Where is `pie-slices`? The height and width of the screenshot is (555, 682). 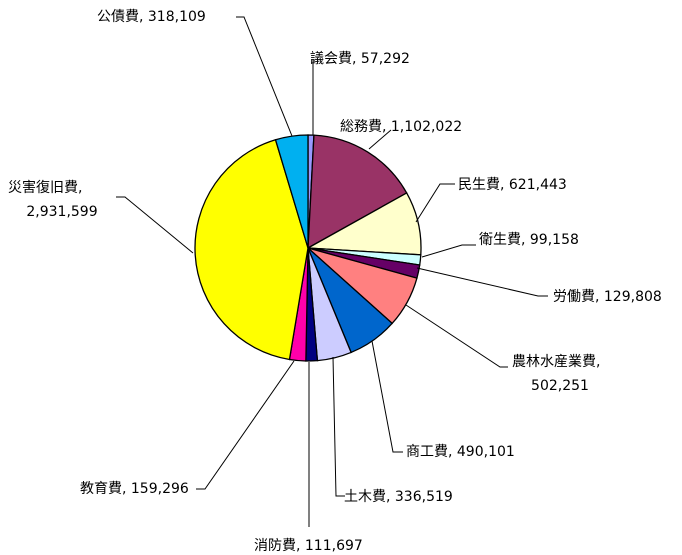
pie-slices is located at coordinates (308, 248).